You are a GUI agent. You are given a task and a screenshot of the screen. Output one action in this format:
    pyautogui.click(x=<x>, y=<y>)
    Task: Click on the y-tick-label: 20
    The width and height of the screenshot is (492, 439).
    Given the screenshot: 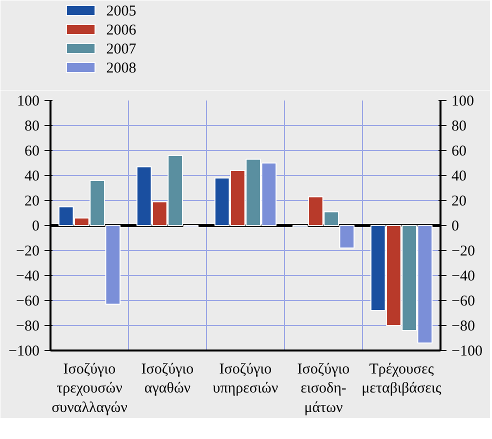 What is the action you would take?
    pyautogui.click(x=32, y=202)
    